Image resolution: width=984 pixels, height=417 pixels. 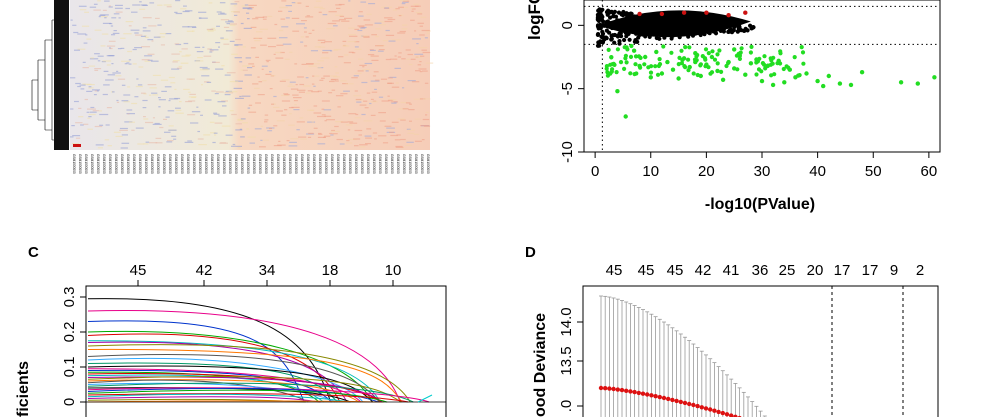 I want to click on coefficient-path, so click(x=258, y=395).